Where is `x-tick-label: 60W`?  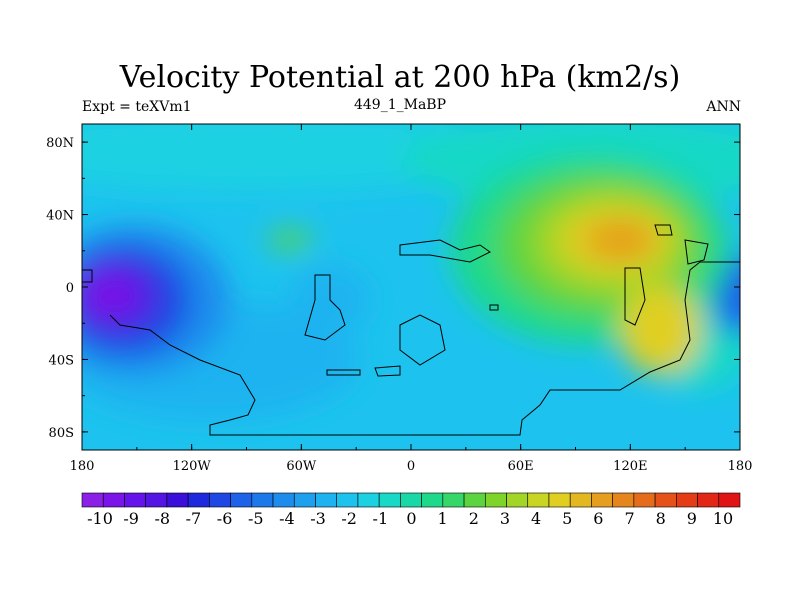 x-tick-label: 60W is located at coordinates (301, 466).